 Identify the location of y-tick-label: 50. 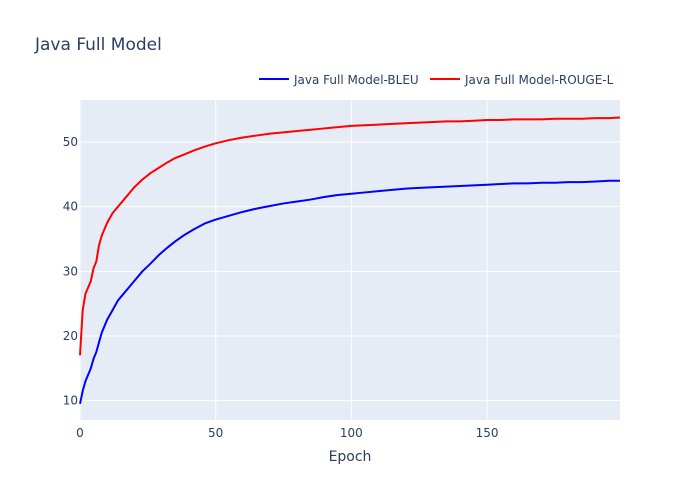
(70, 142).